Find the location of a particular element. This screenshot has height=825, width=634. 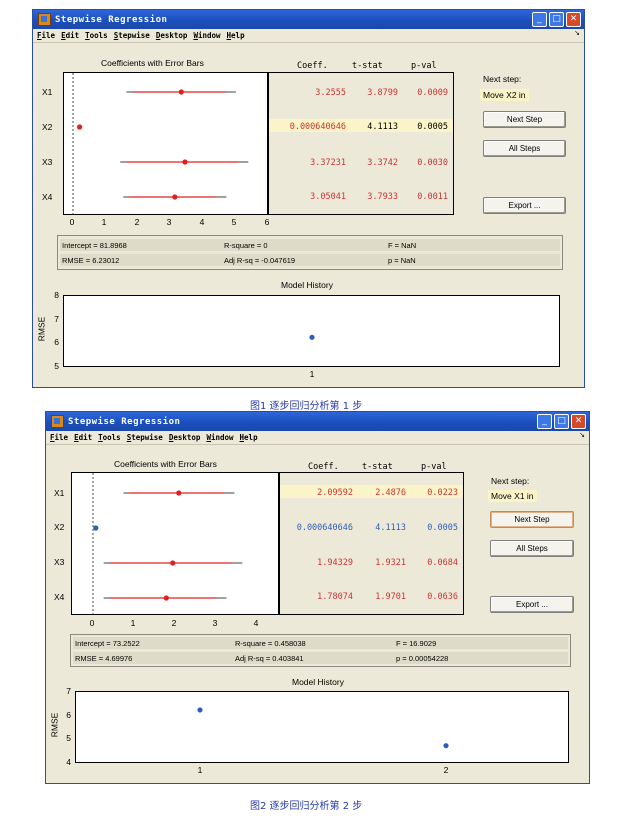

header-pval: p-val is located at coordinates (424, 66).